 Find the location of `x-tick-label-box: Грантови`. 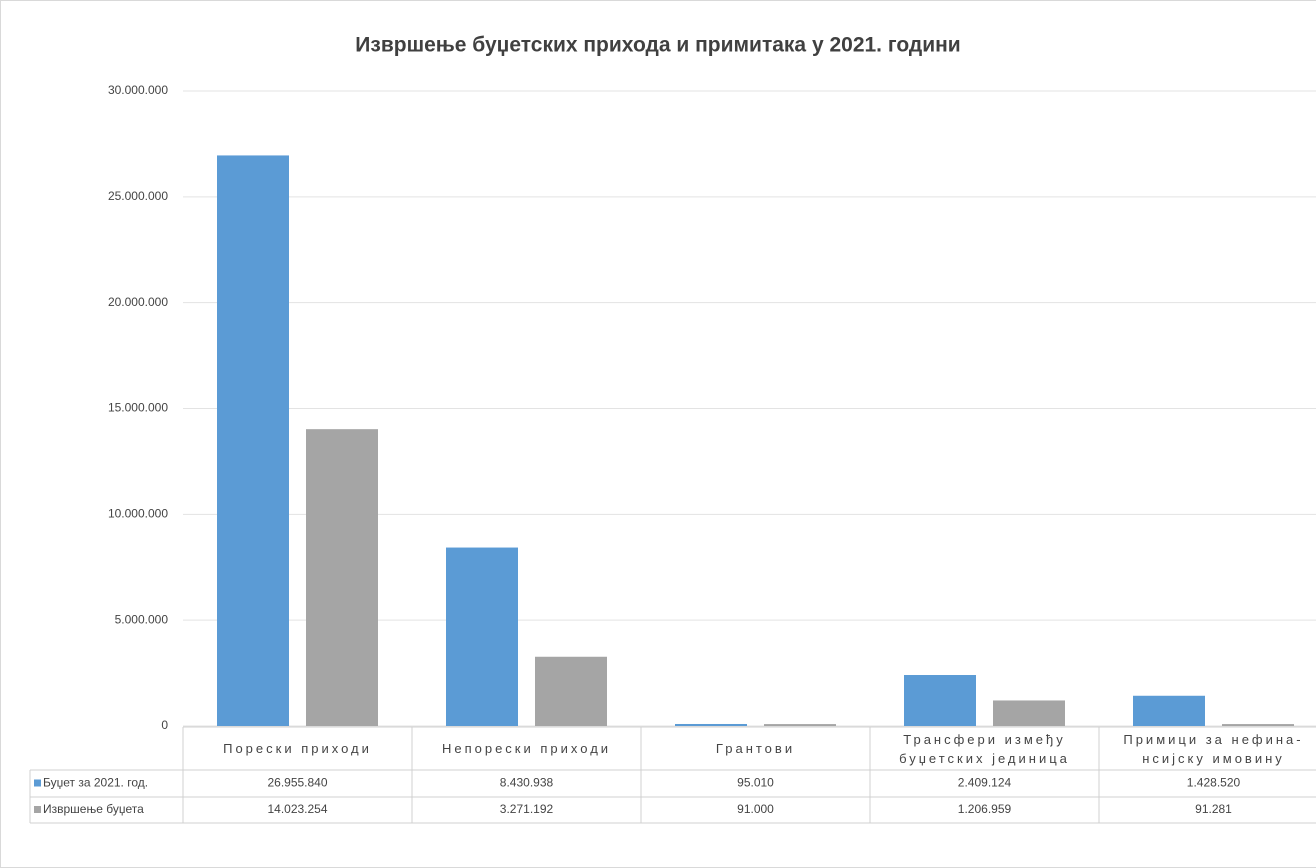

x-tick-label-box: Грантови is located at coordinates (755, 748).